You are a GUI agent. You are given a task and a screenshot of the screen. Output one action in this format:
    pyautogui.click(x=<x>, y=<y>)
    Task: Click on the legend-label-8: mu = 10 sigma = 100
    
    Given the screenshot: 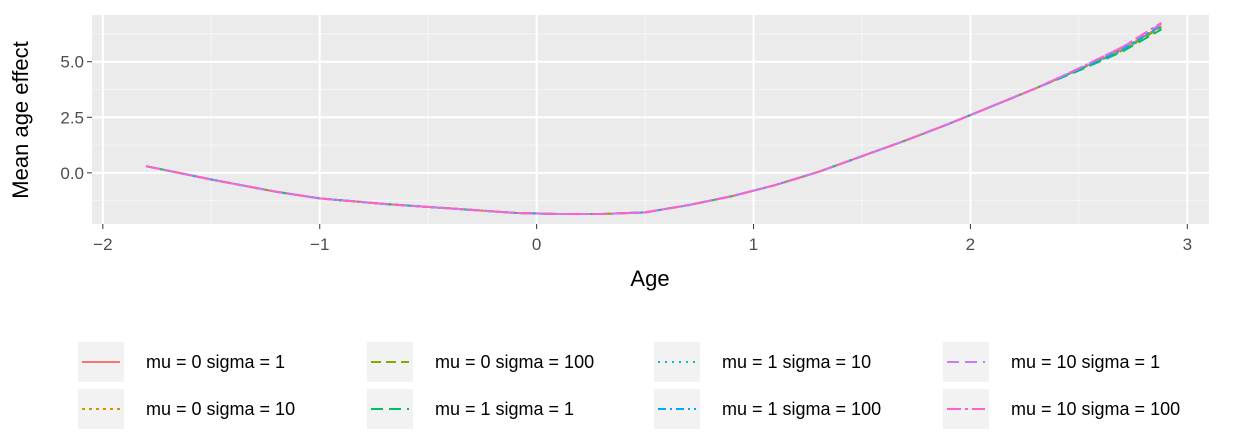 What is the action you would take?
    pyautogui.click(x=1095, y=409)
    